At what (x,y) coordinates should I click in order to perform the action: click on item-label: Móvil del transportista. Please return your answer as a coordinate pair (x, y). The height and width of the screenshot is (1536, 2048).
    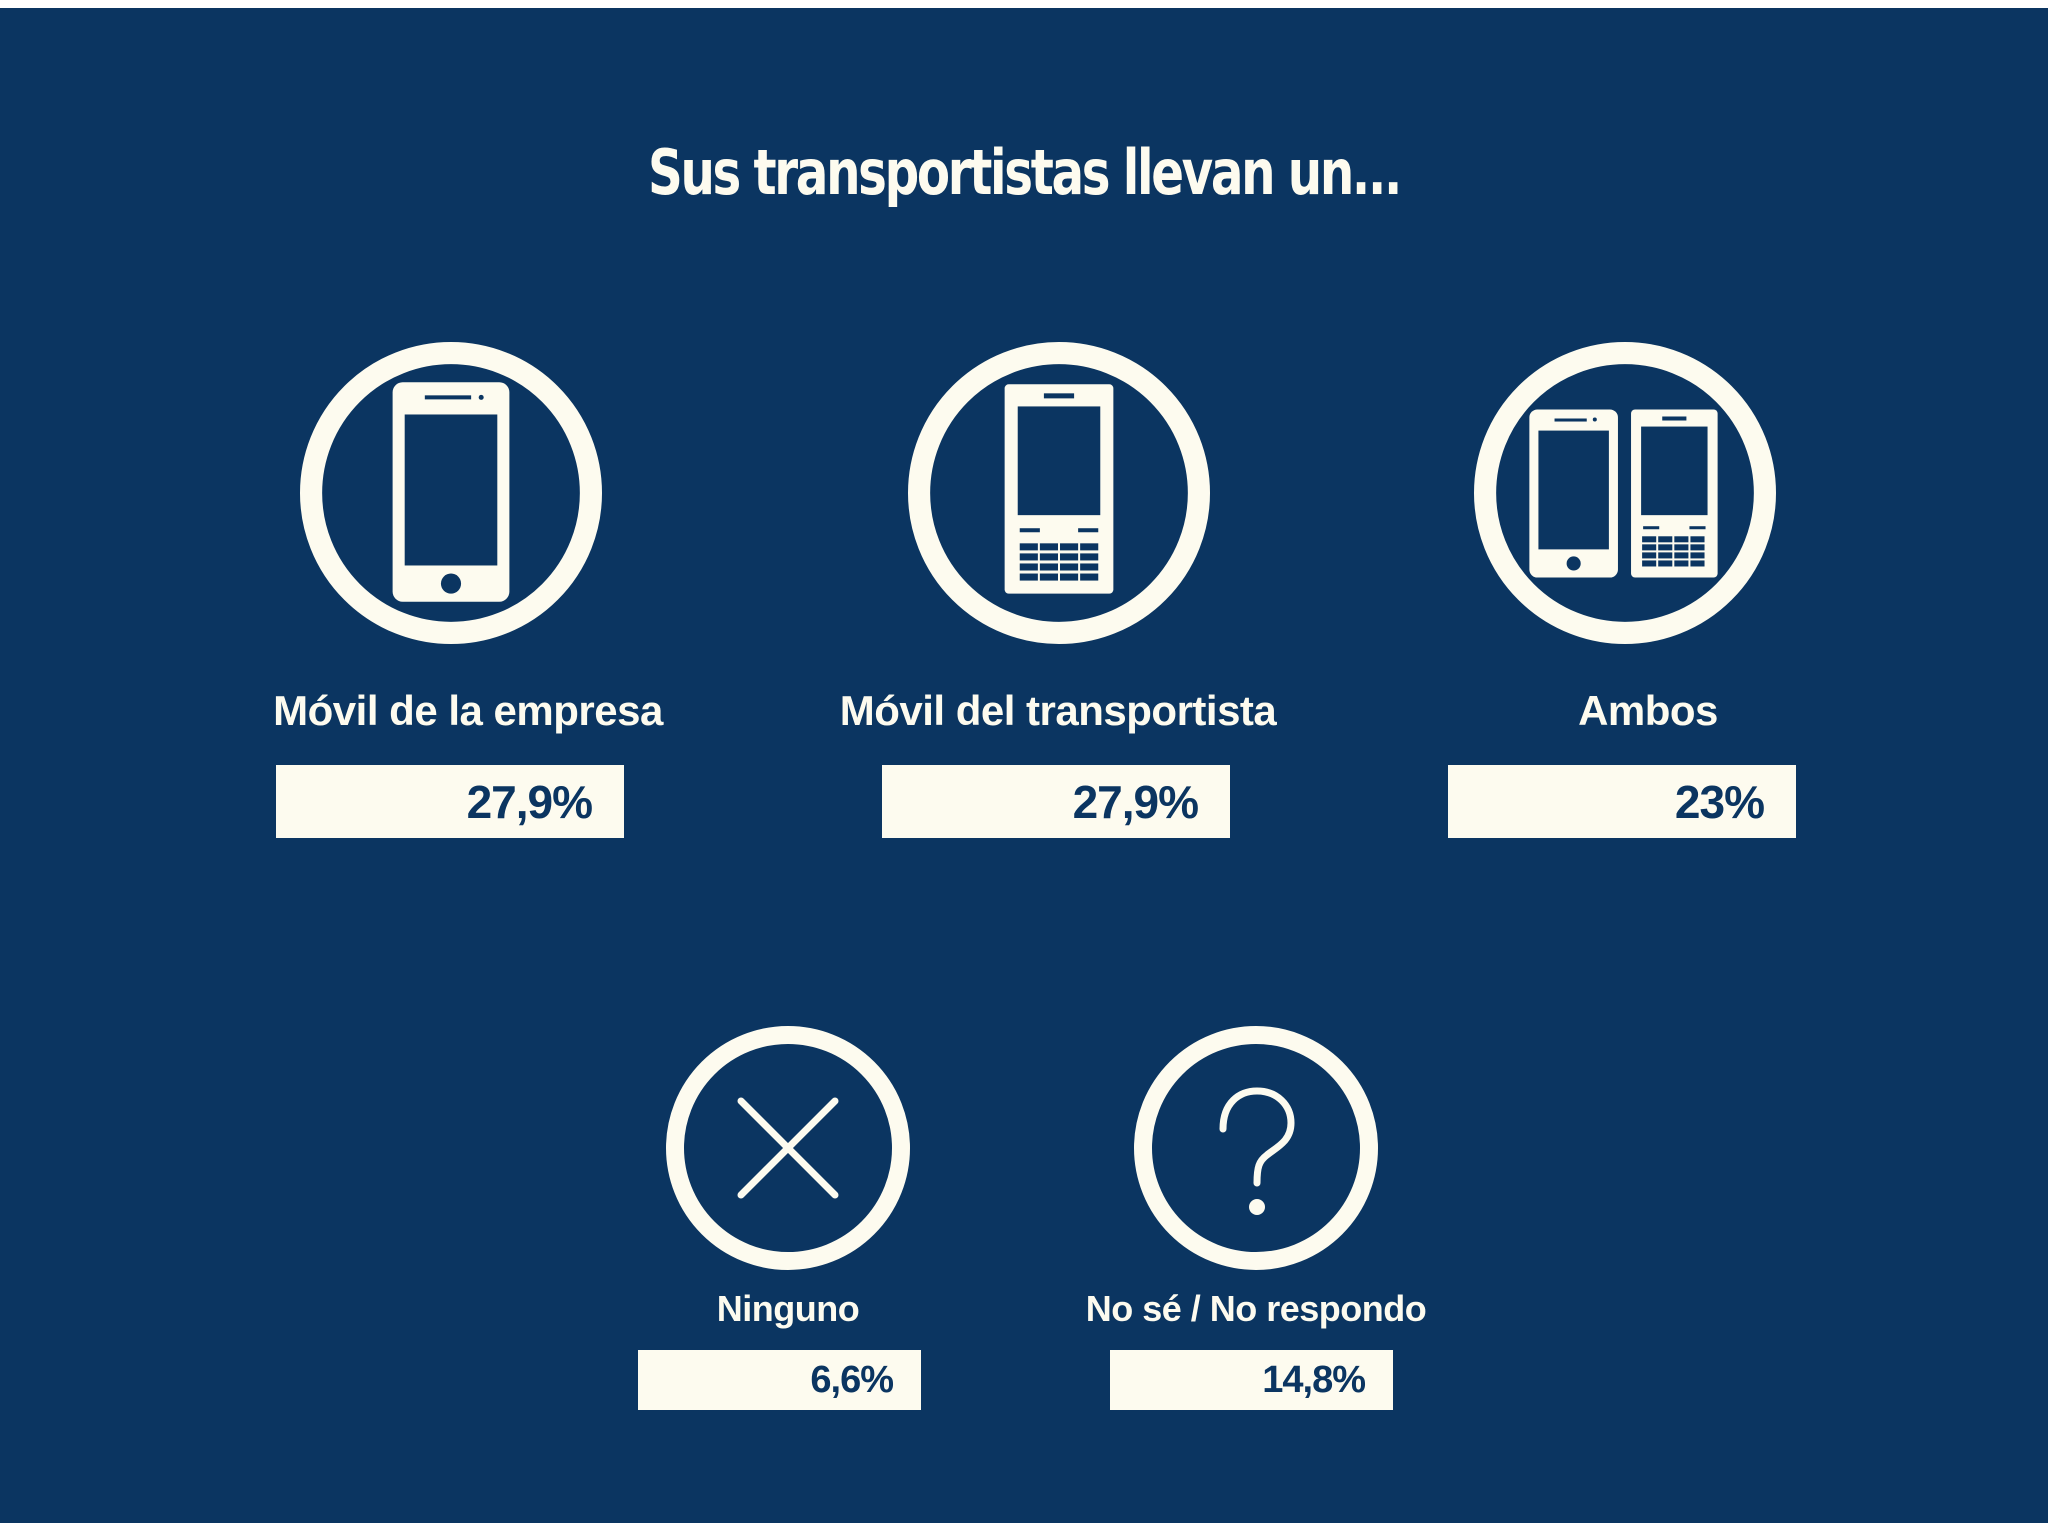
    Looking at the image, I should click on (1058, 710).